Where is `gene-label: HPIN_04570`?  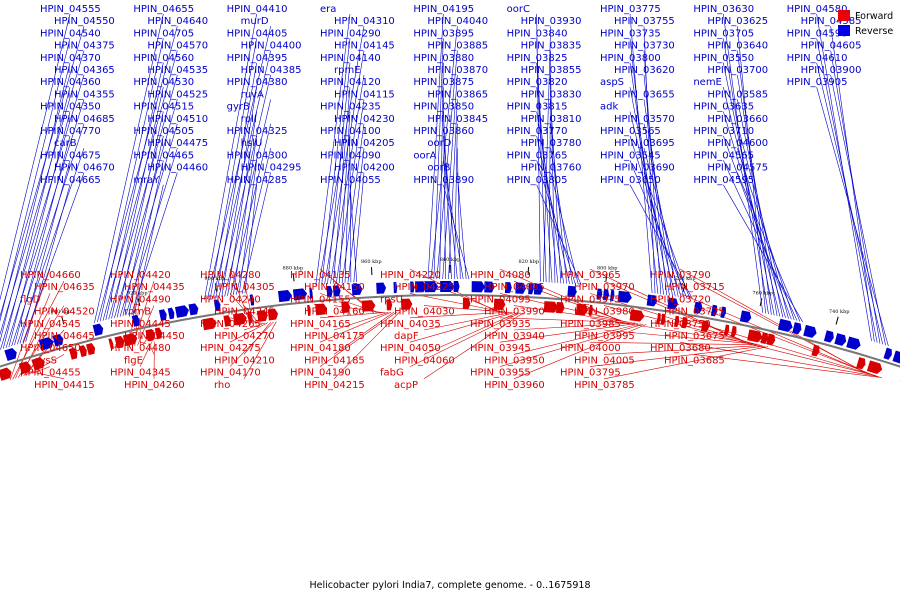 gene-label: HPIN_04570 is located at coordinates (177, 46).